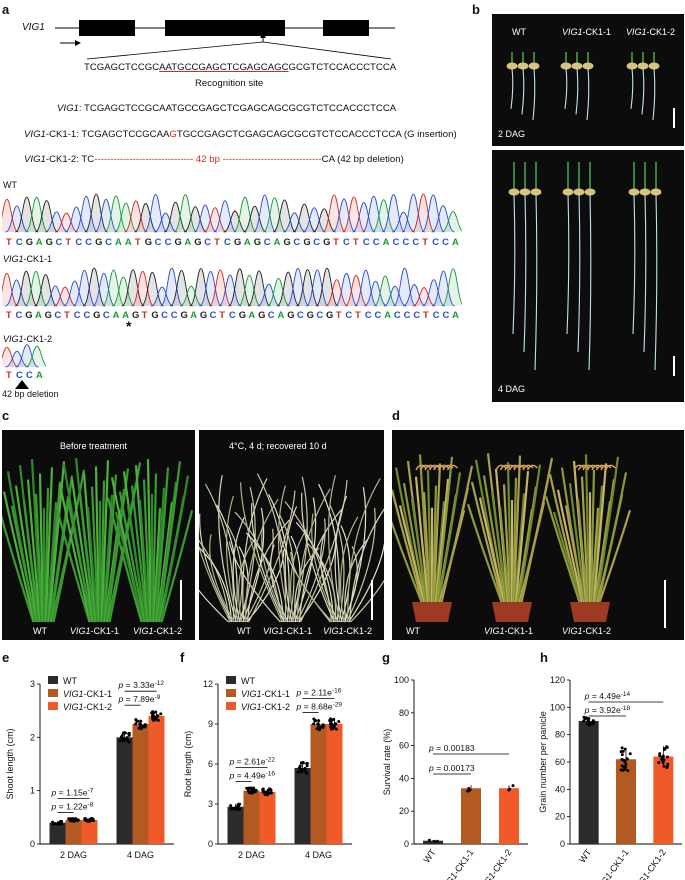  I want to click on lbl-ck1: VIG1-CK1-1, so click(509, 631).